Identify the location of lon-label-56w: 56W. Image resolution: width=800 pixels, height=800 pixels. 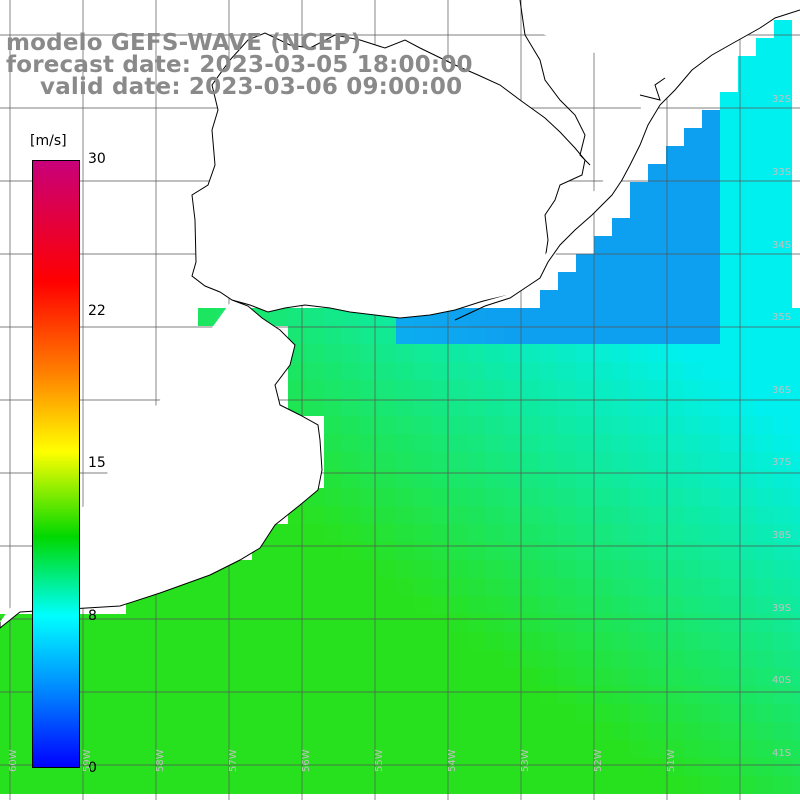
(306, 760).